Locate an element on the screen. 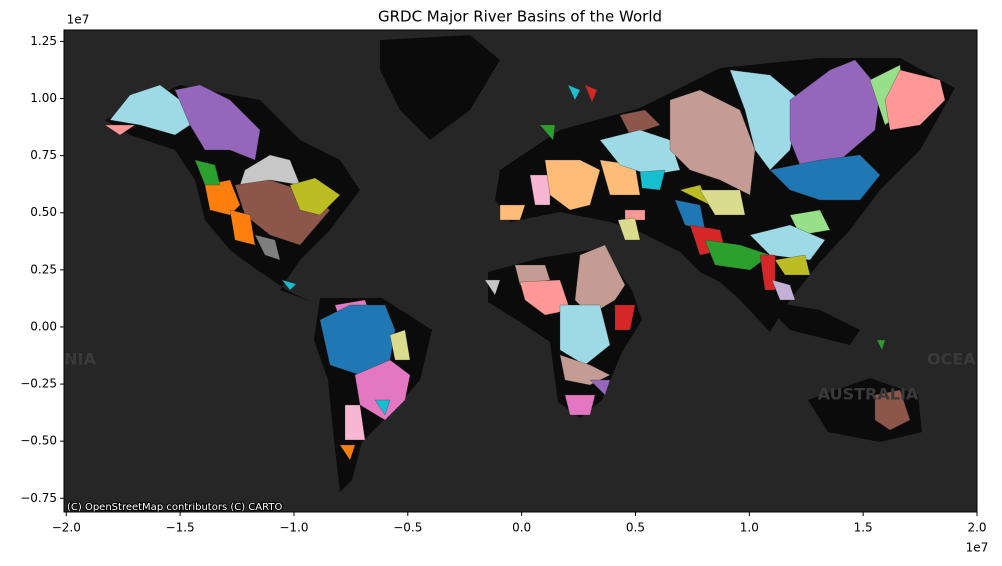 The width and height of the screenshot is (1002, 566). x-tick-label: 2.0 is located at coordinates (976, 528).